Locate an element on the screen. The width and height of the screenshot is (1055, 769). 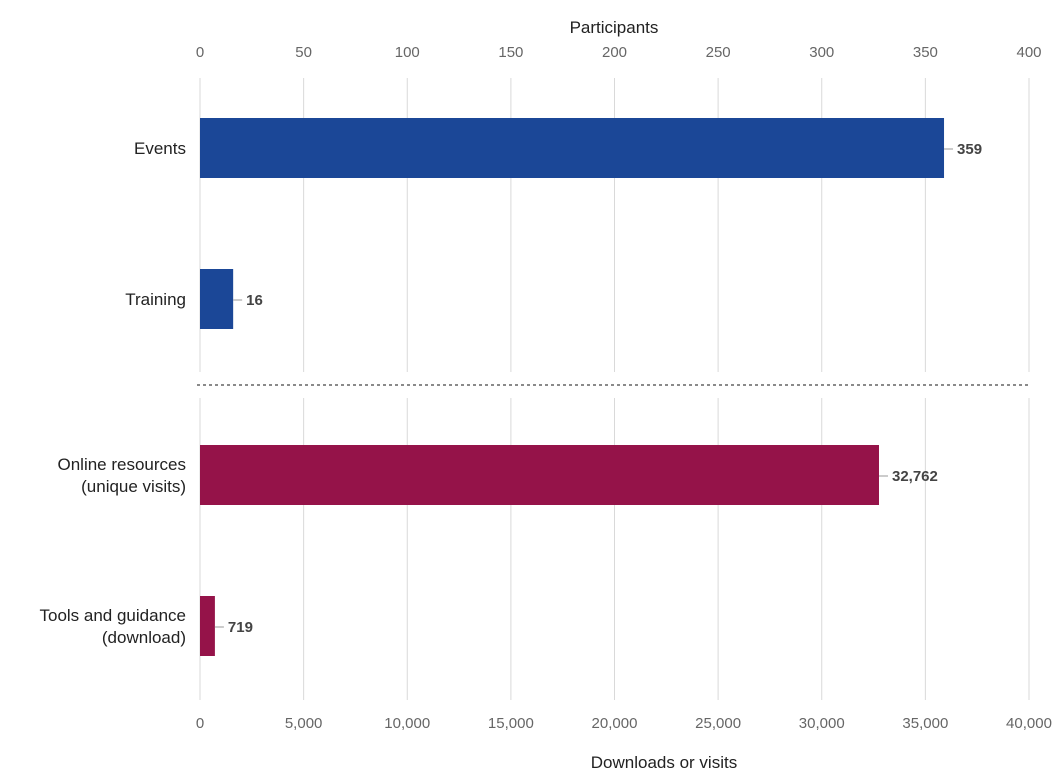
participants-tick-label: 50 is located at coordinates (303, 52).